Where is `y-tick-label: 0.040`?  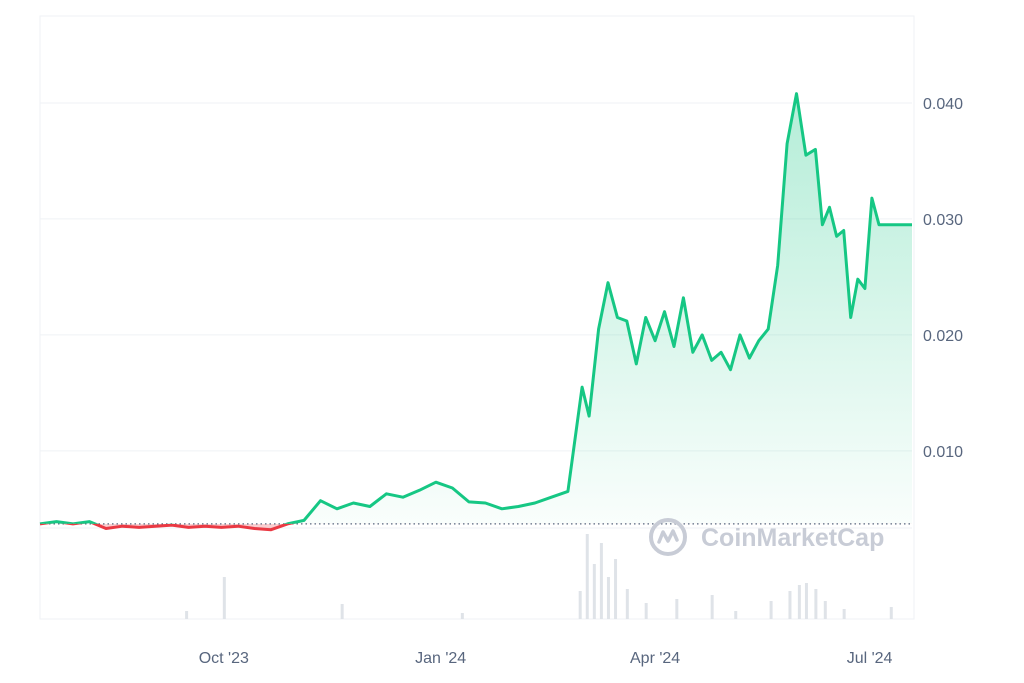
y-tick-label: 0.040 is located at coordinates (943, 104).